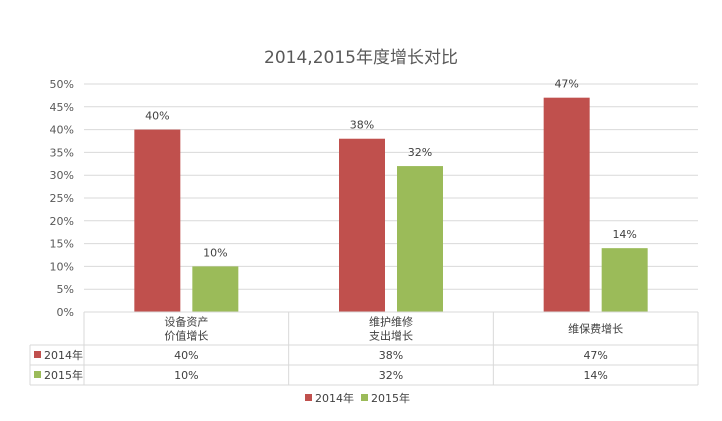 The image size is (722, 421). Describe the element at coordinates (62, 152) in the screenshot. I see `y-tick-label: 35%` at that location.